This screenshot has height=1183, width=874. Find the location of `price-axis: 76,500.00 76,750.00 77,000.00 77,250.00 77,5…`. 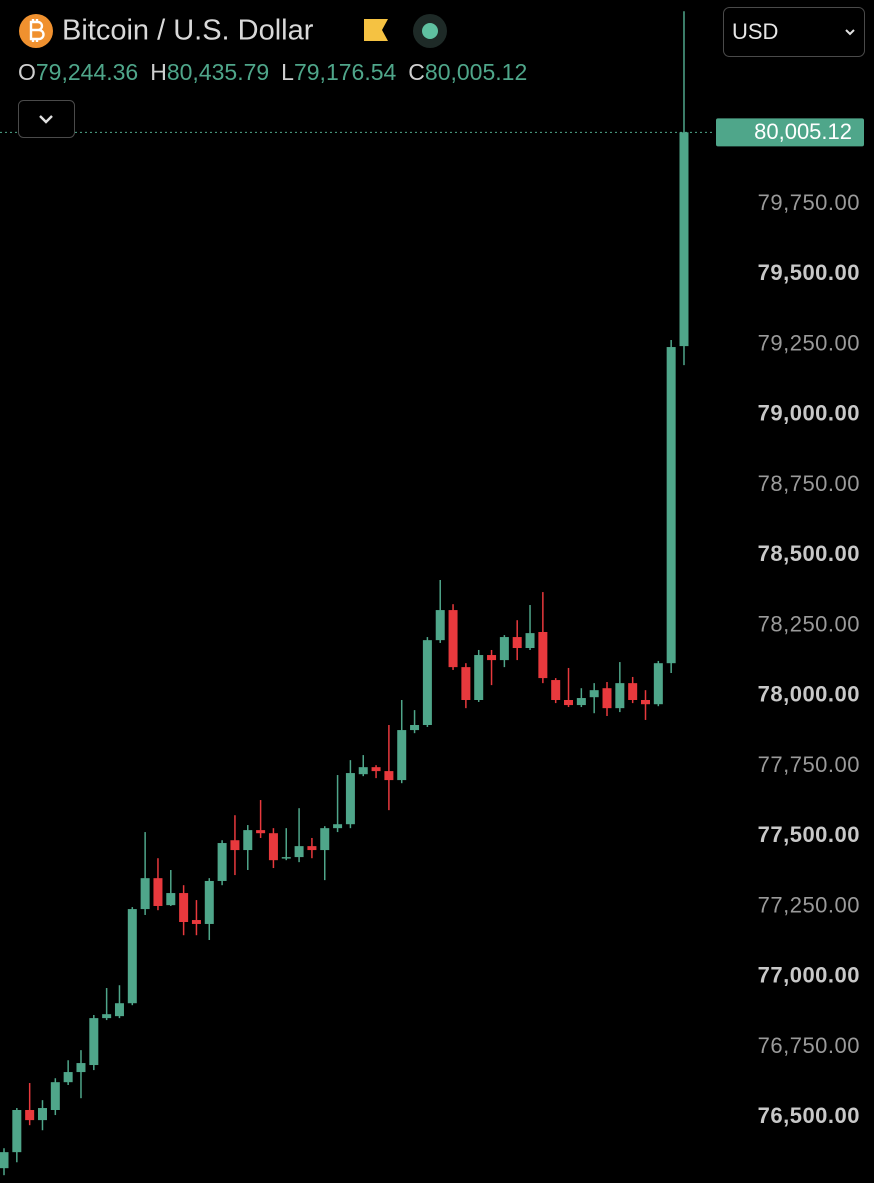

price-axis: 76,500.00 76,750.00 77,000.00 77,250.00 77,5… is located at coordinates (789, 623).